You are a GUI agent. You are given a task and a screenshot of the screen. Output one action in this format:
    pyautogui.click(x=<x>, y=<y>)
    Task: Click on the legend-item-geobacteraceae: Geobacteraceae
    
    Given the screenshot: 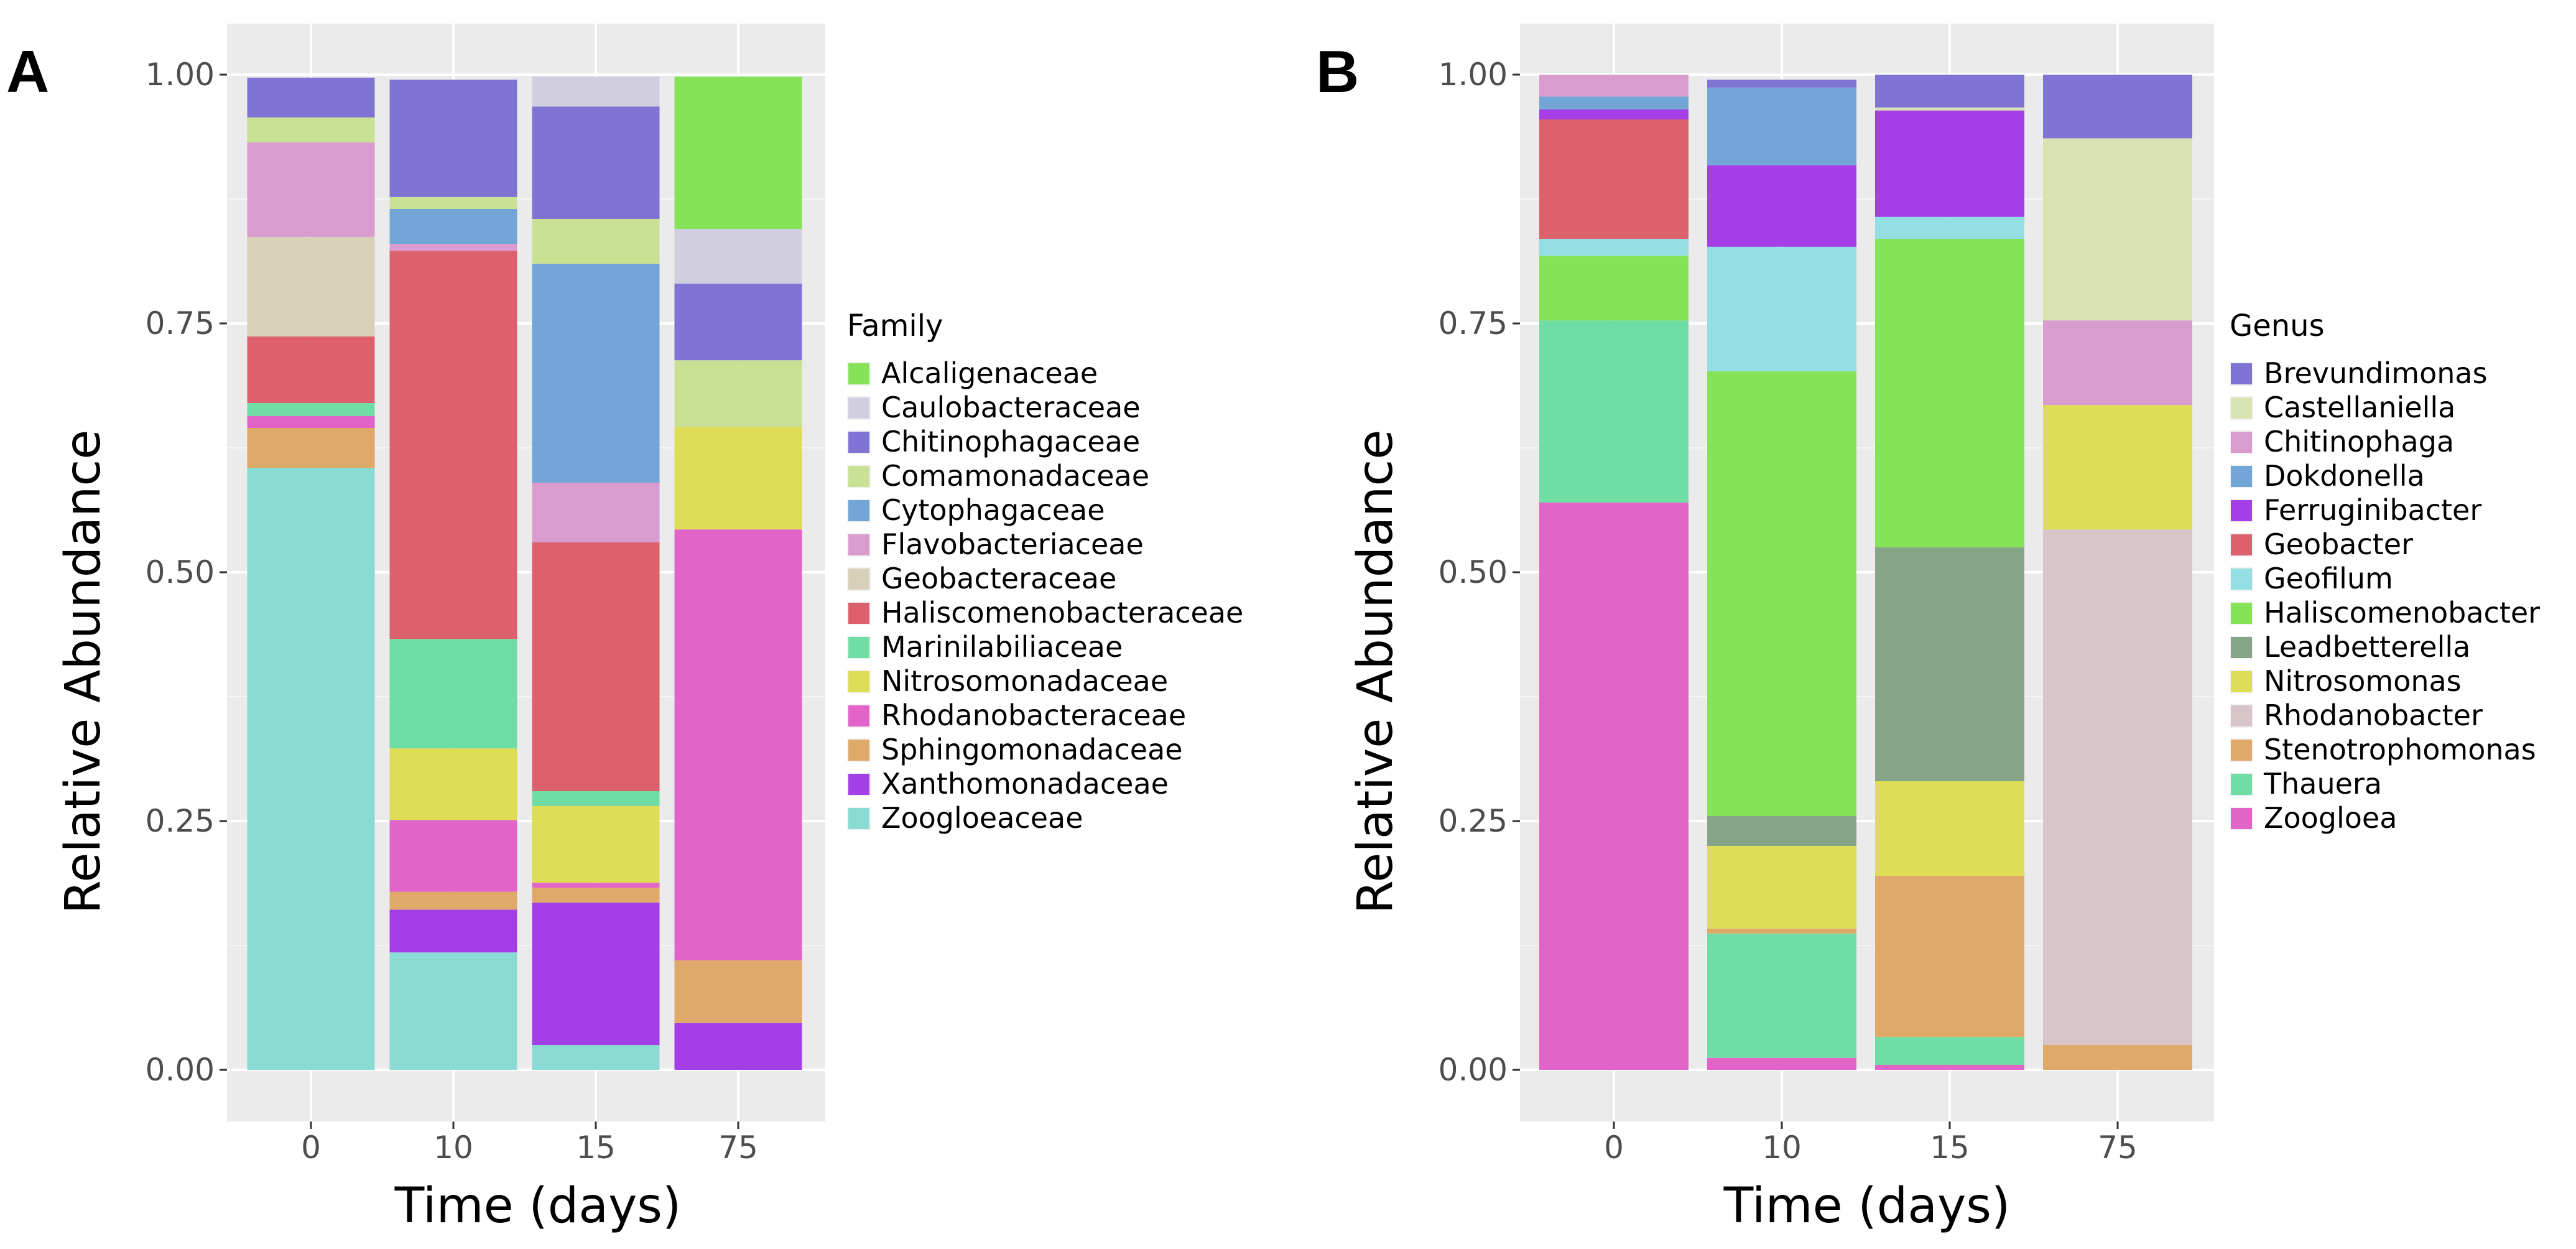 What is the action you would take?
    pyautogui.click(x=982, y=578)
    